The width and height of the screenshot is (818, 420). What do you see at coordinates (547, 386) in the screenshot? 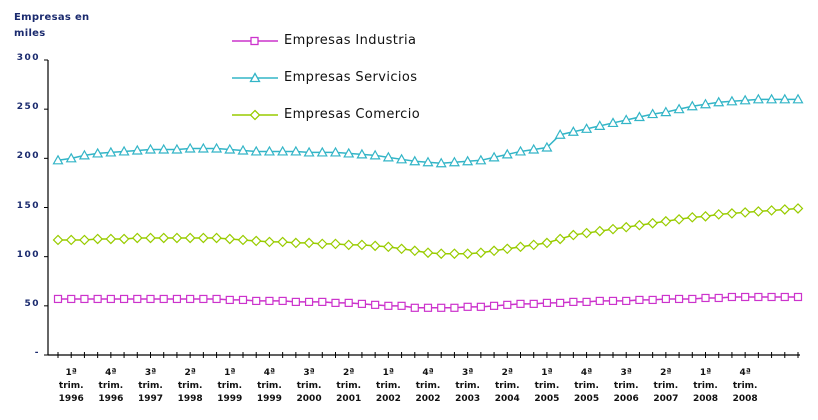
I see `x-tick-label: 1ª trim. 2005` at bounding box center [547, 386].